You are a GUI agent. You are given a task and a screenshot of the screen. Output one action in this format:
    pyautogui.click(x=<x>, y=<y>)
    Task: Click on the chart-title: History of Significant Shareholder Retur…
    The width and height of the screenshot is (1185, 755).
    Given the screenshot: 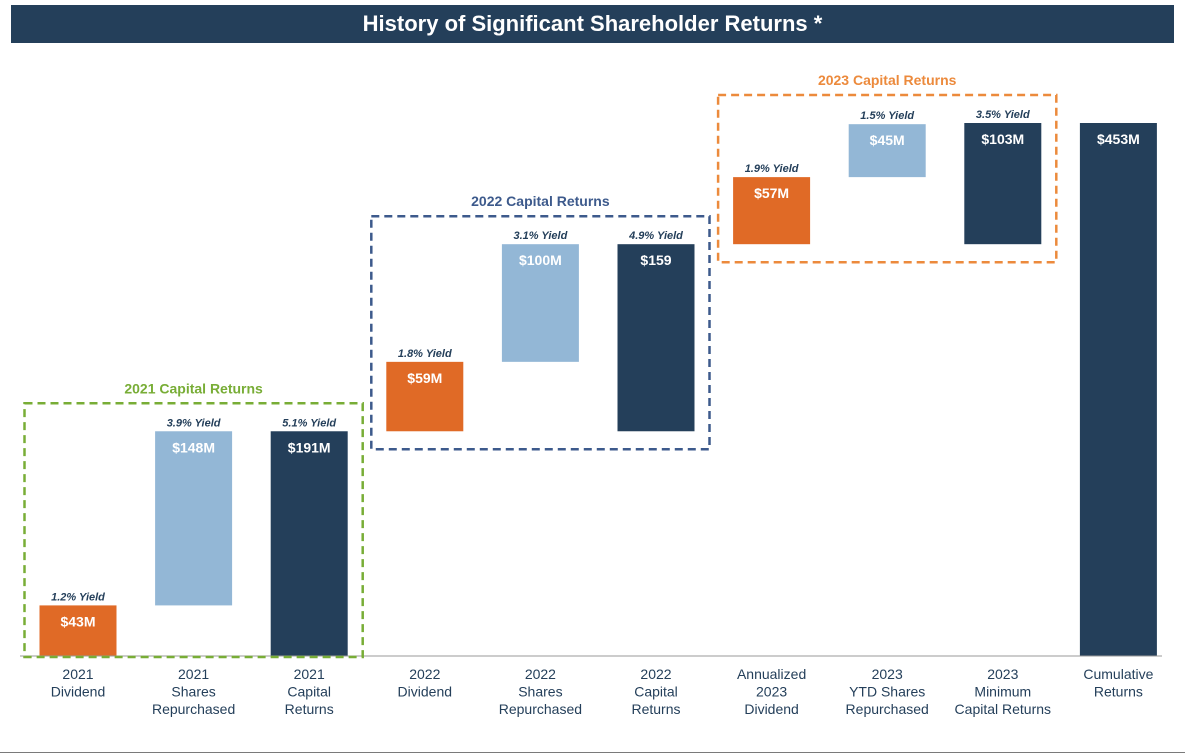 What is the action you would take?
    pyautogui.click(x=592, y=24)
    